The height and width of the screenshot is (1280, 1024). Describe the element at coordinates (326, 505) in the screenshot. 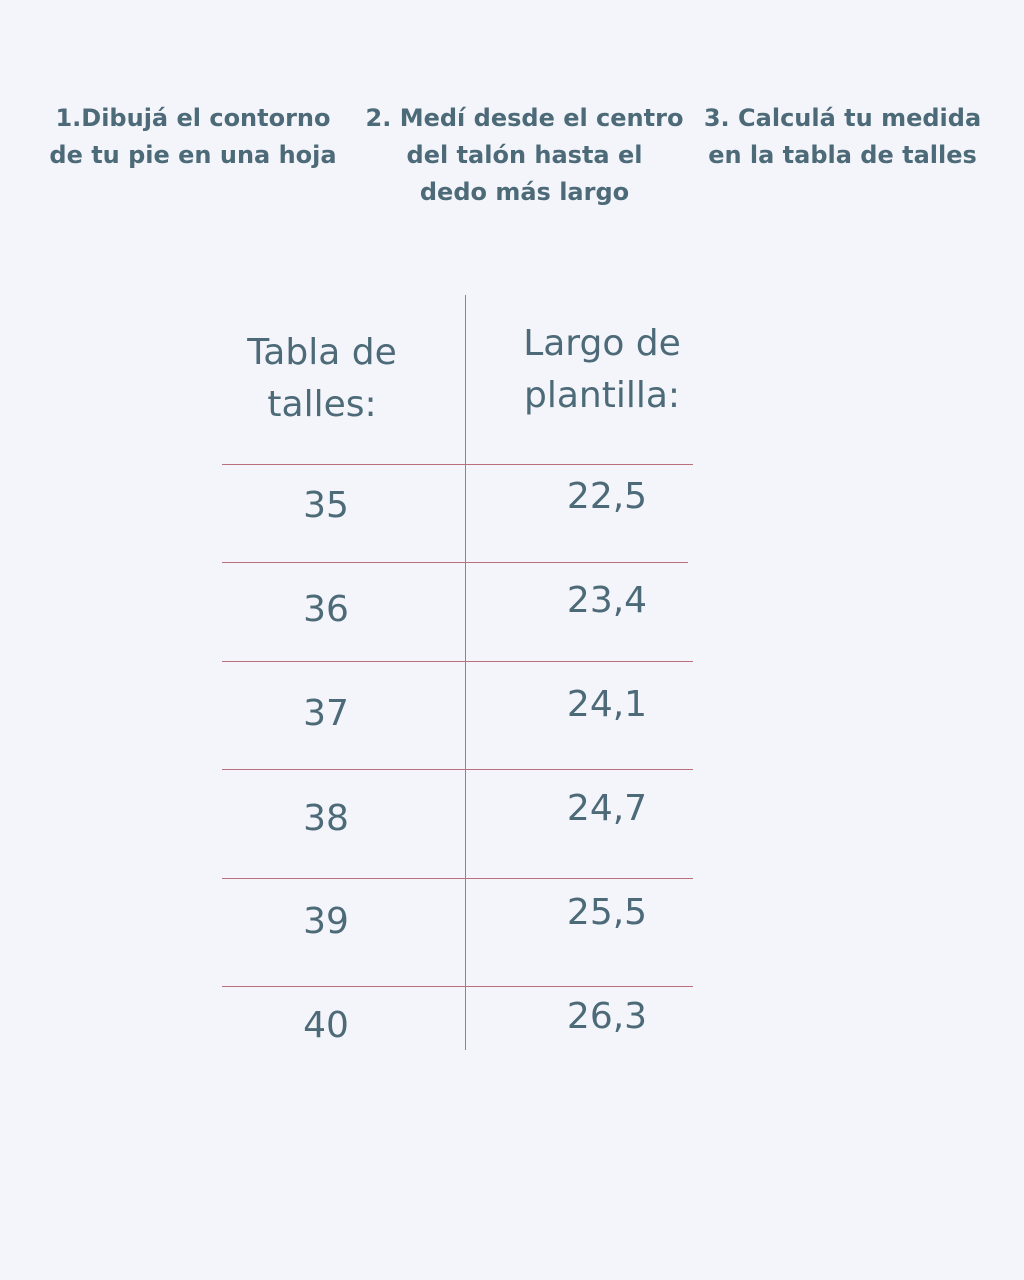

I see `cell-size: 35` at that location.